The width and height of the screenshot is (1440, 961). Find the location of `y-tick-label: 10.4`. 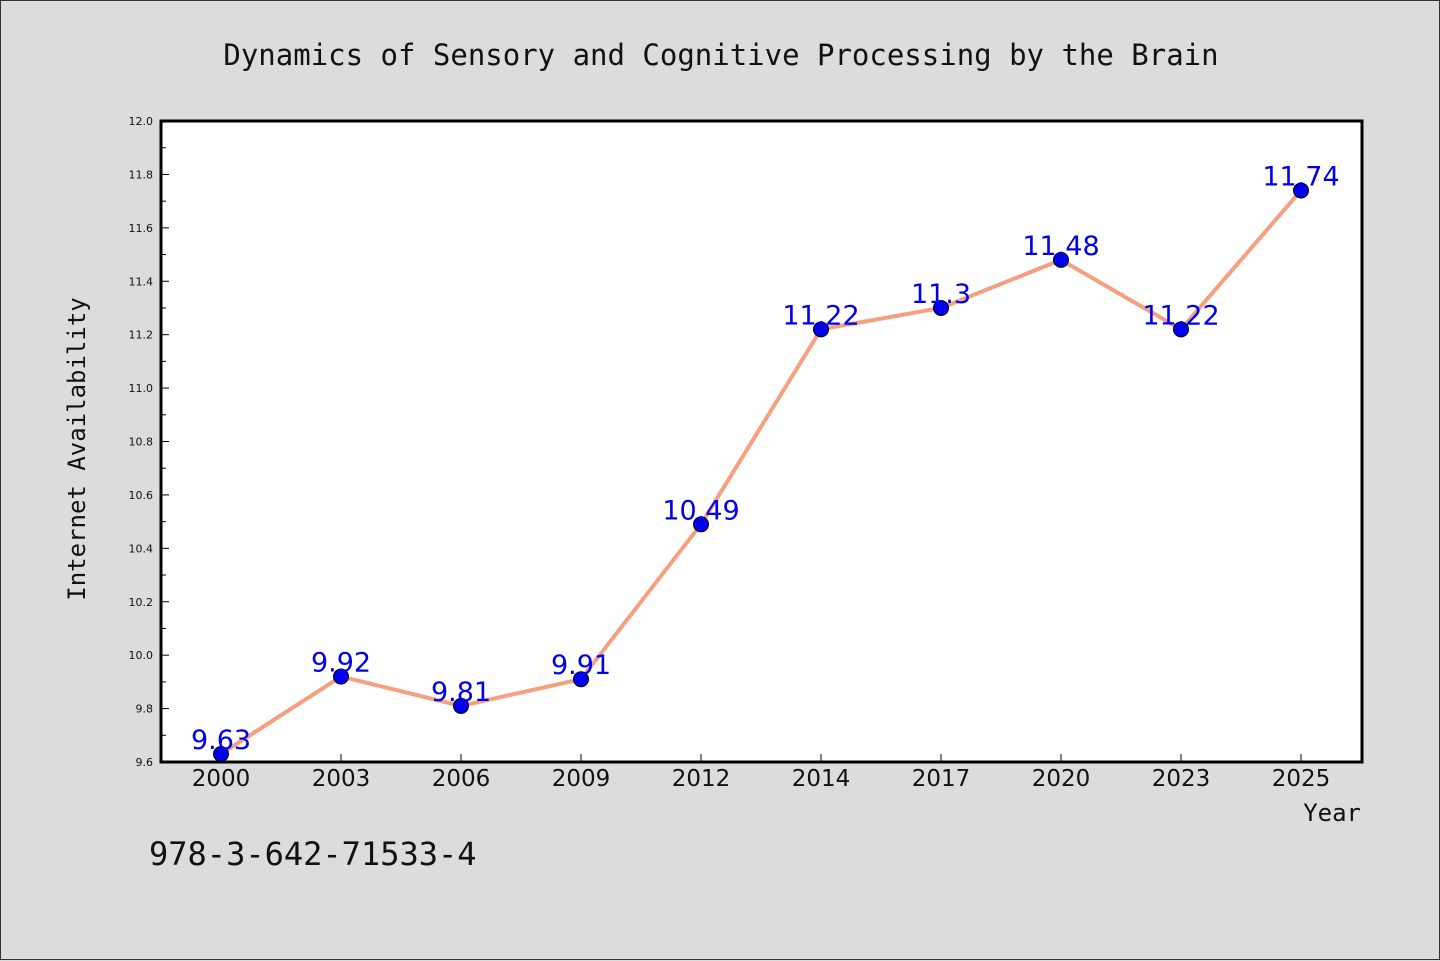

y-tick-label: 10.4 is located at coordinates (141, 548).